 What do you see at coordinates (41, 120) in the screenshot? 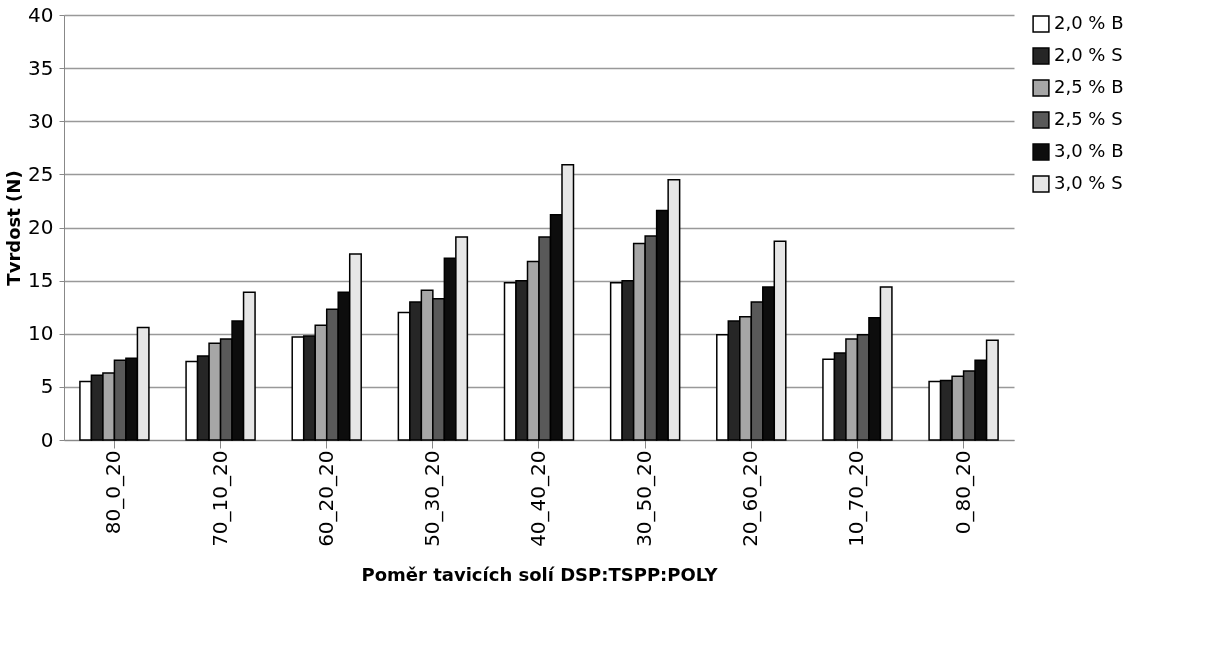
I see `y-tick-label: 30` at bounding box center [41, 120].